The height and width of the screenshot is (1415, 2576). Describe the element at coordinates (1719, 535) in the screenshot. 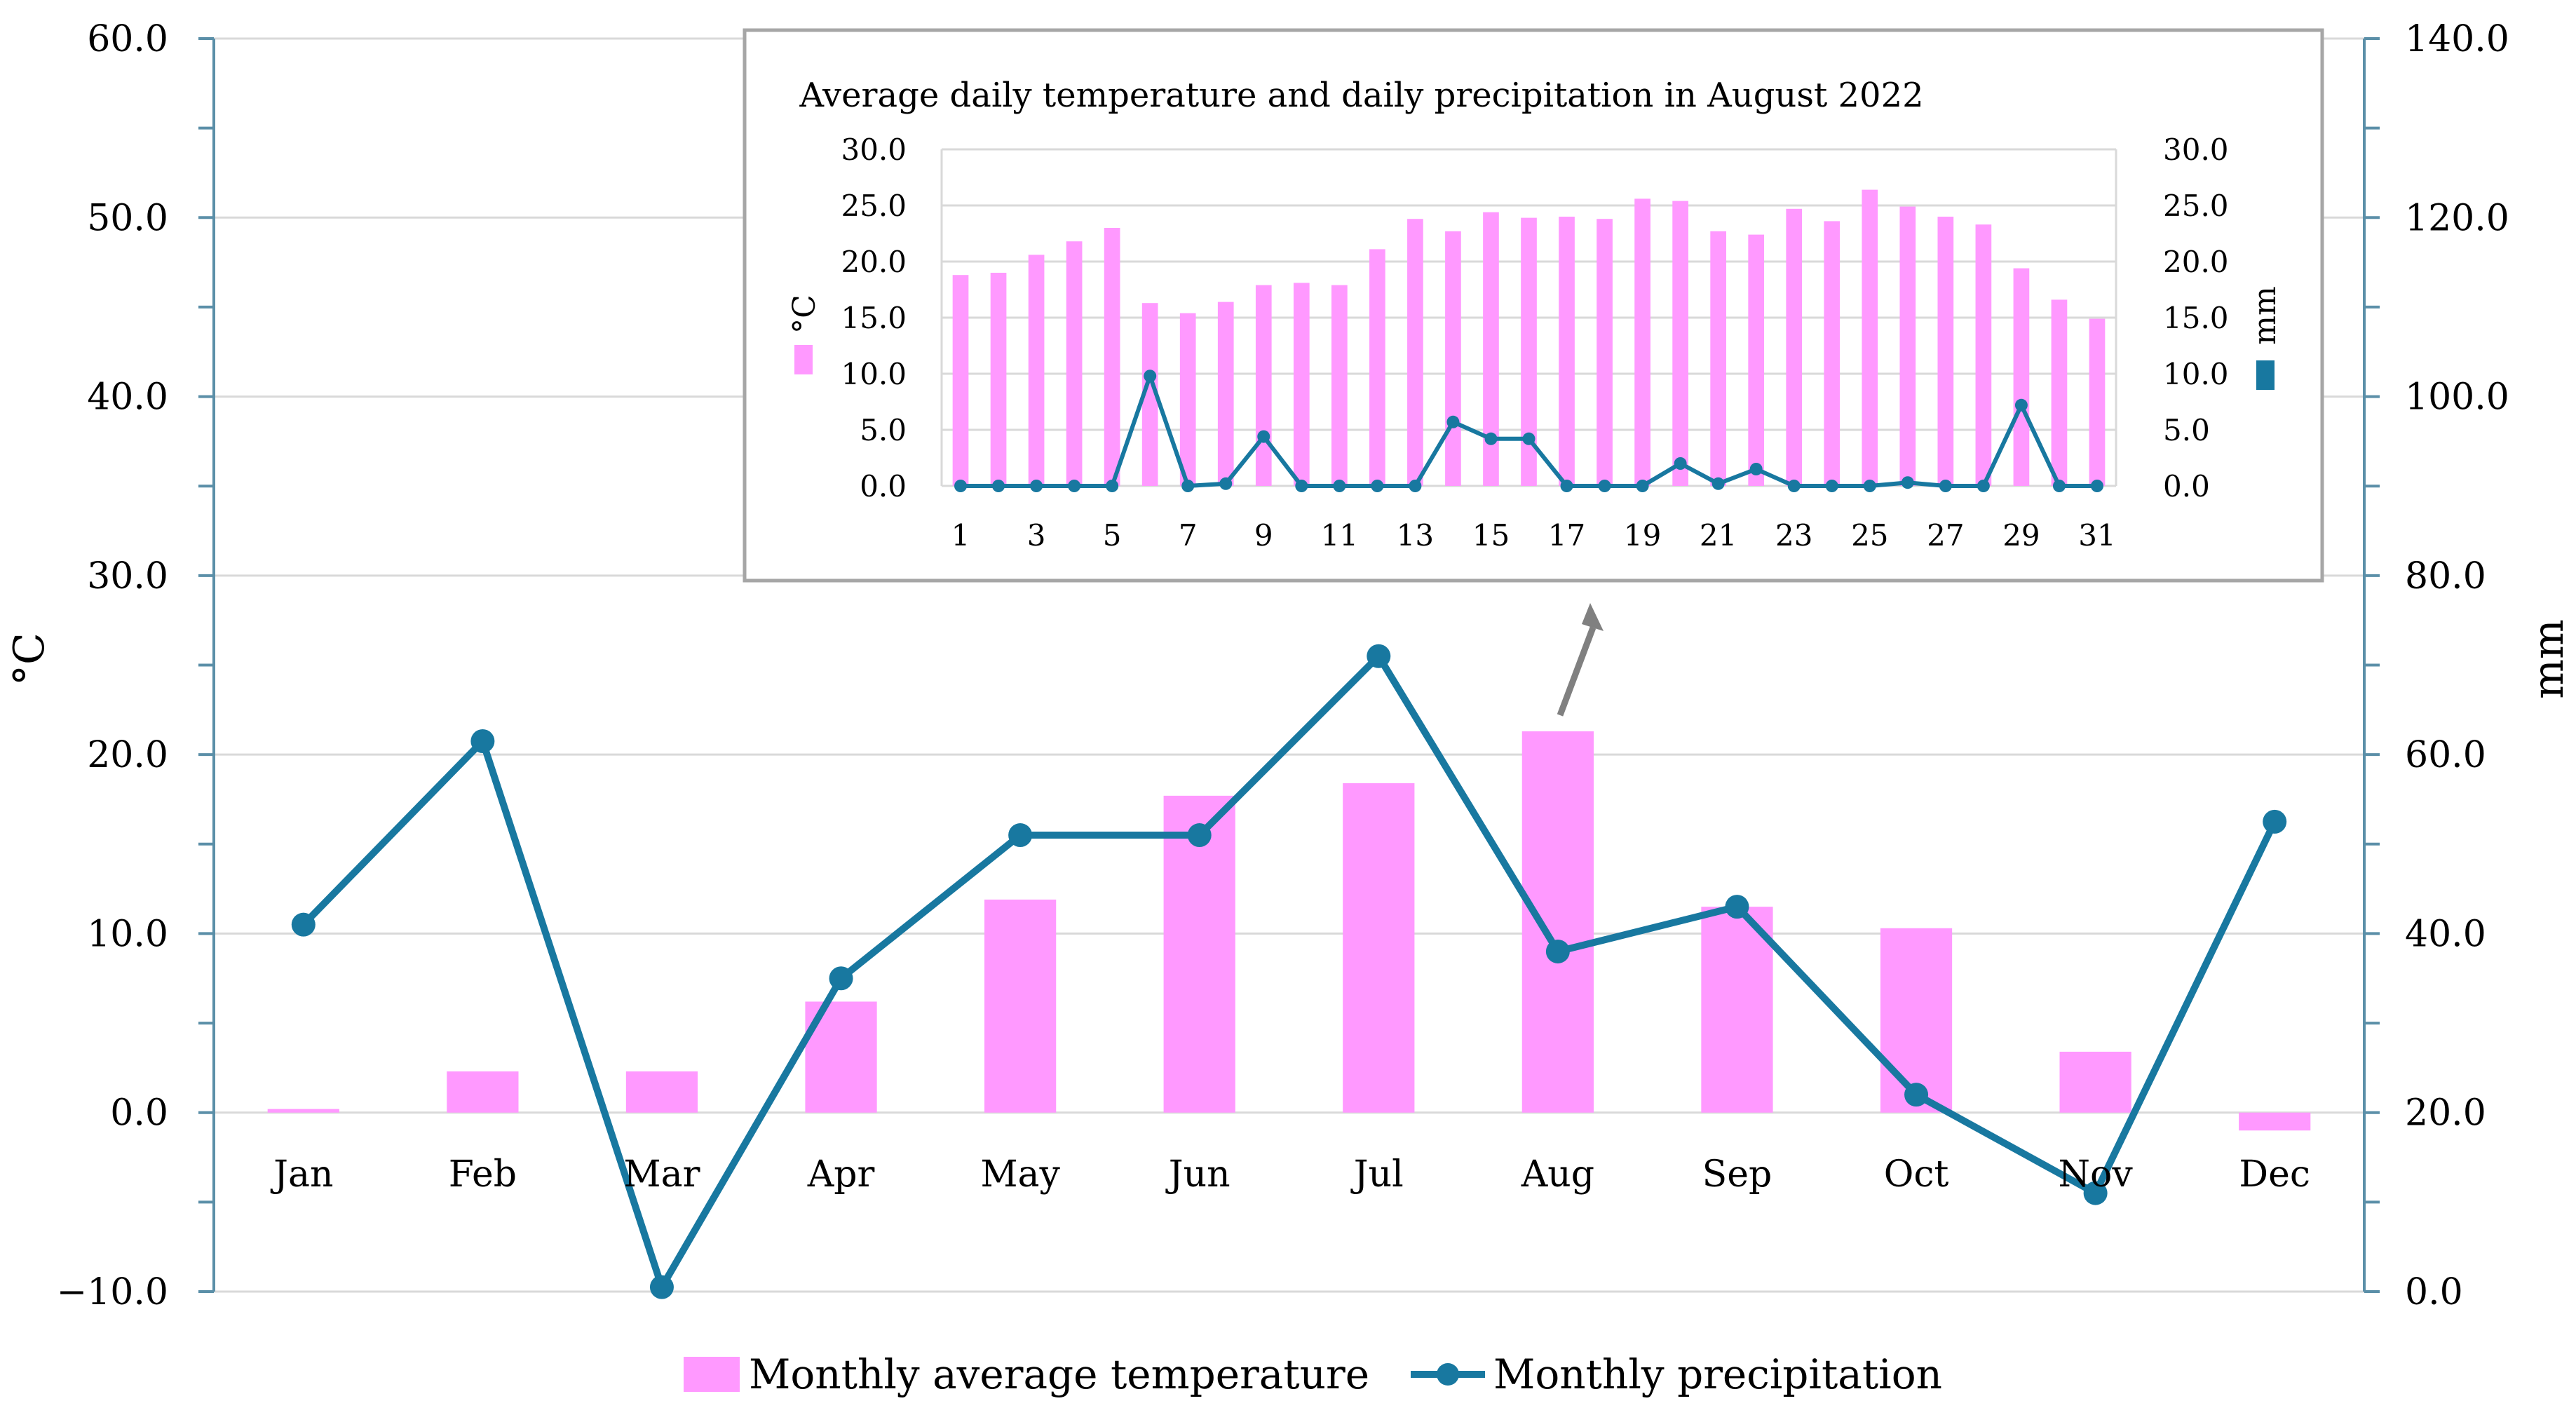

I see `inset-day-label: 21` at that location.